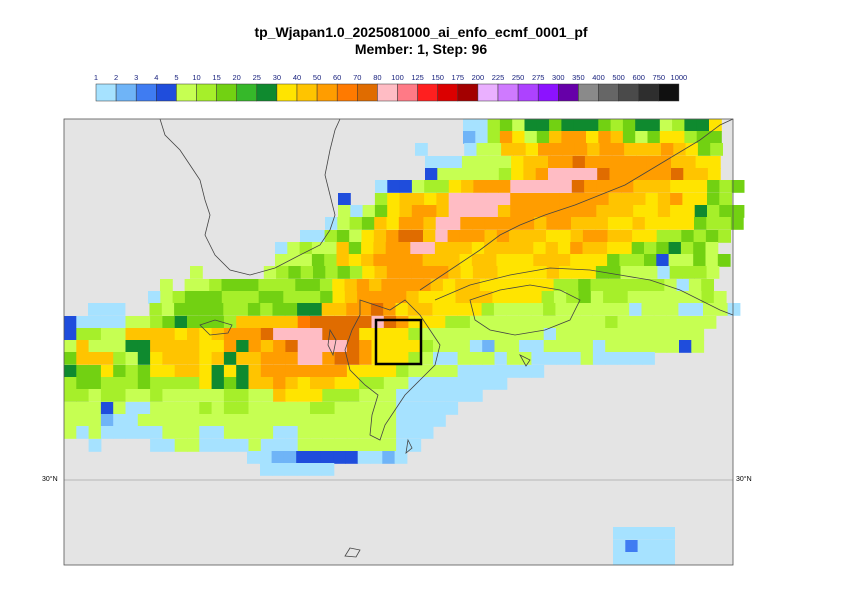  I want to click on honshu-coast, so click(576, 204).